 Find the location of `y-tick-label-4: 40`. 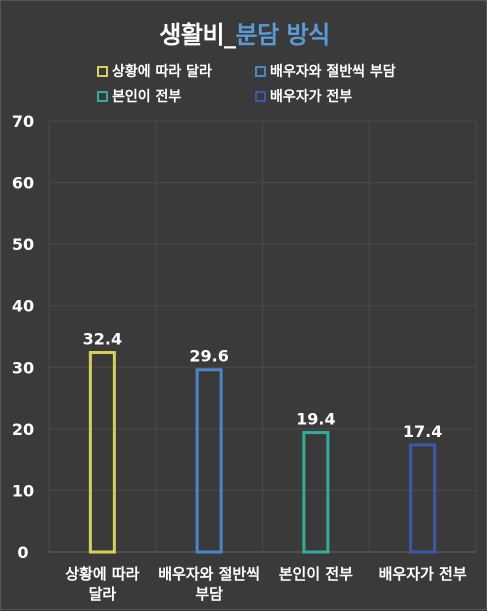

y-tick-label-4: 40 is located at coordinates (23, 306).